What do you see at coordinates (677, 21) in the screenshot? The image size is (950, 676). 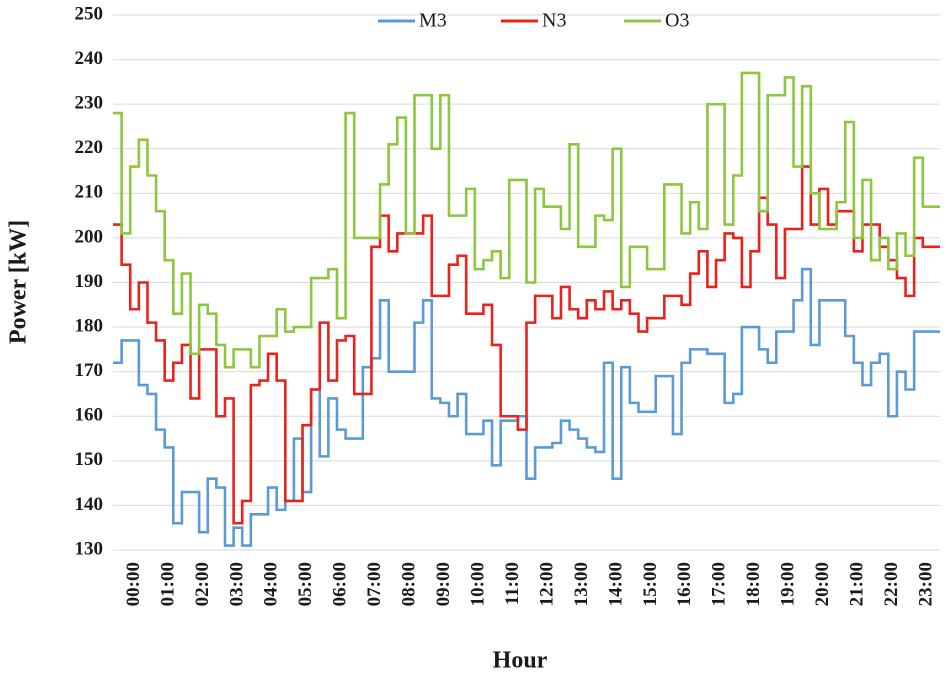 I see `legend-text: O3` at bounding box center [677, 21].